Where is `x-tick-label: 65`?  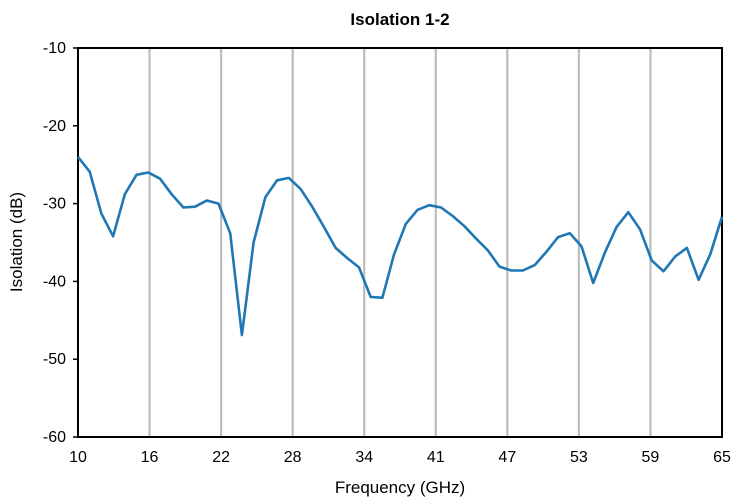 x-tick-label: 65 is located at coordinates (722, 457).